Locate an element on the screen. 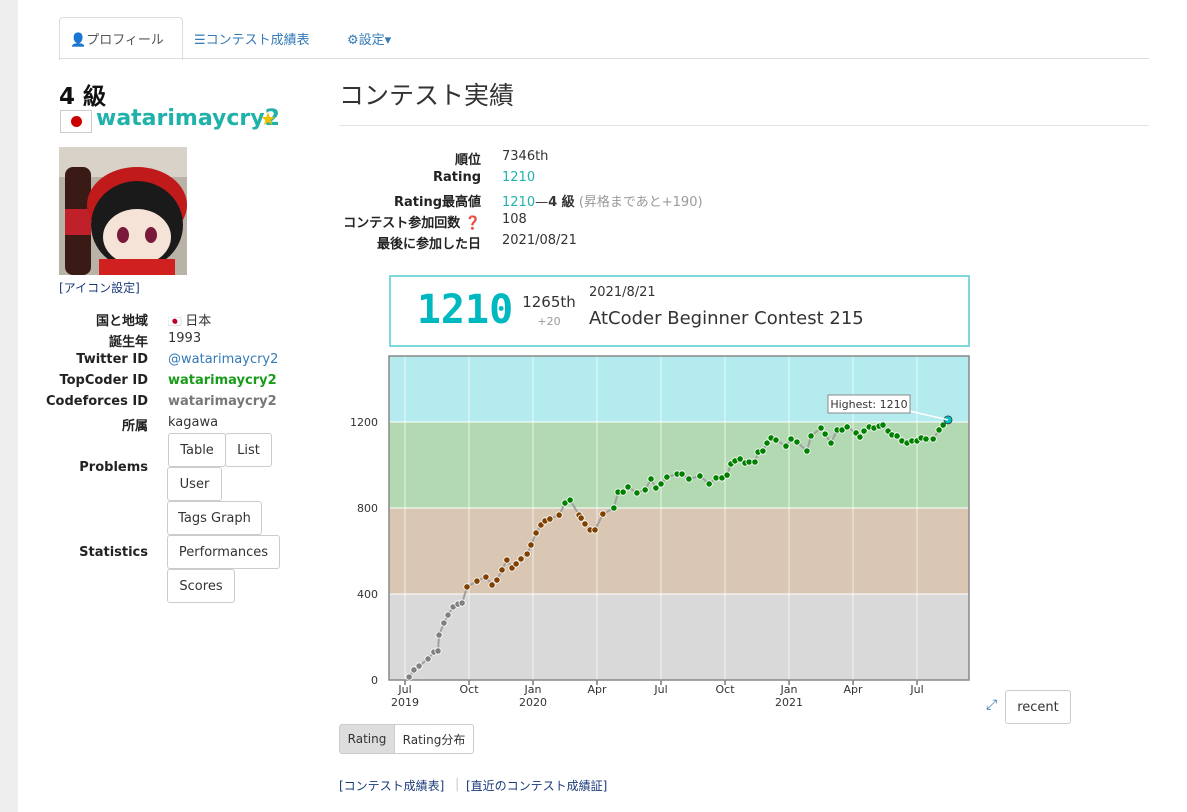  card-date: 2021/8/21 is located at coordinates (622, 292).